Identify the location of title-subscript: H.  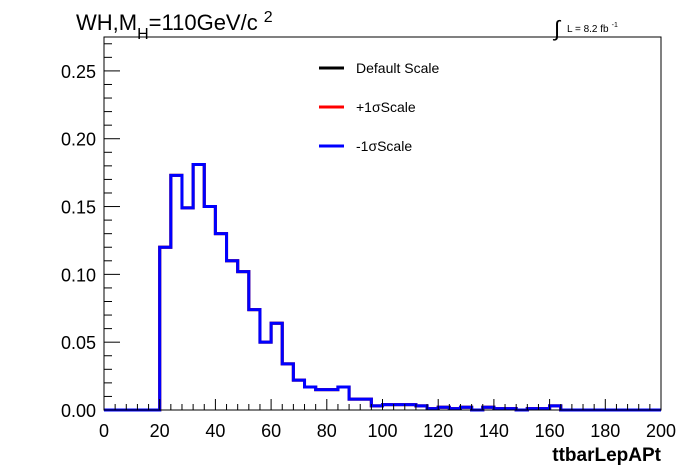
(143, 34).